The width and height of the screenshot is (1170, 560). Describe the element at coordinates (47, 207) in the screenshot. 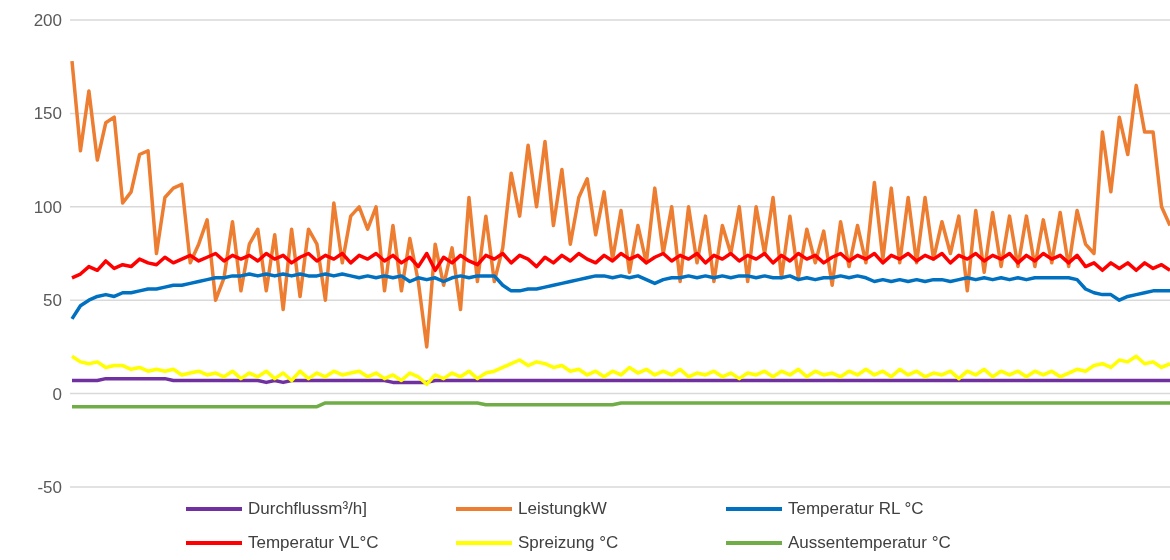

I see `y-tick-label: 100` at that location.